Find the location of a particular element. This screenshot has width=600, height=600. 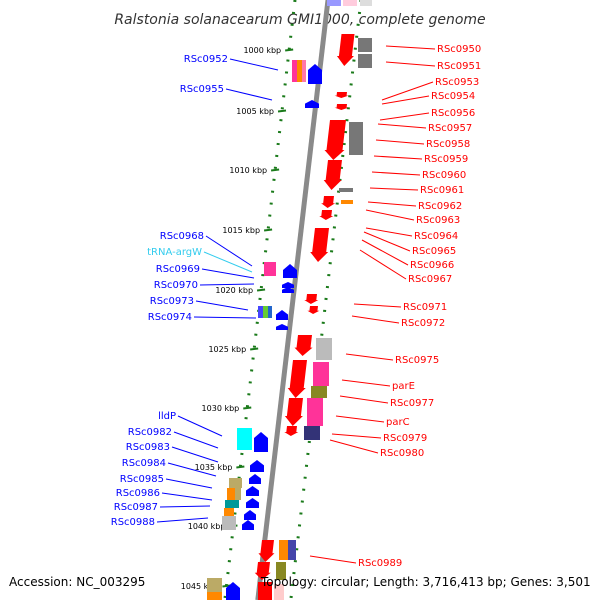

scale-label: 1005 kbp is located at coordinates (255, 111).